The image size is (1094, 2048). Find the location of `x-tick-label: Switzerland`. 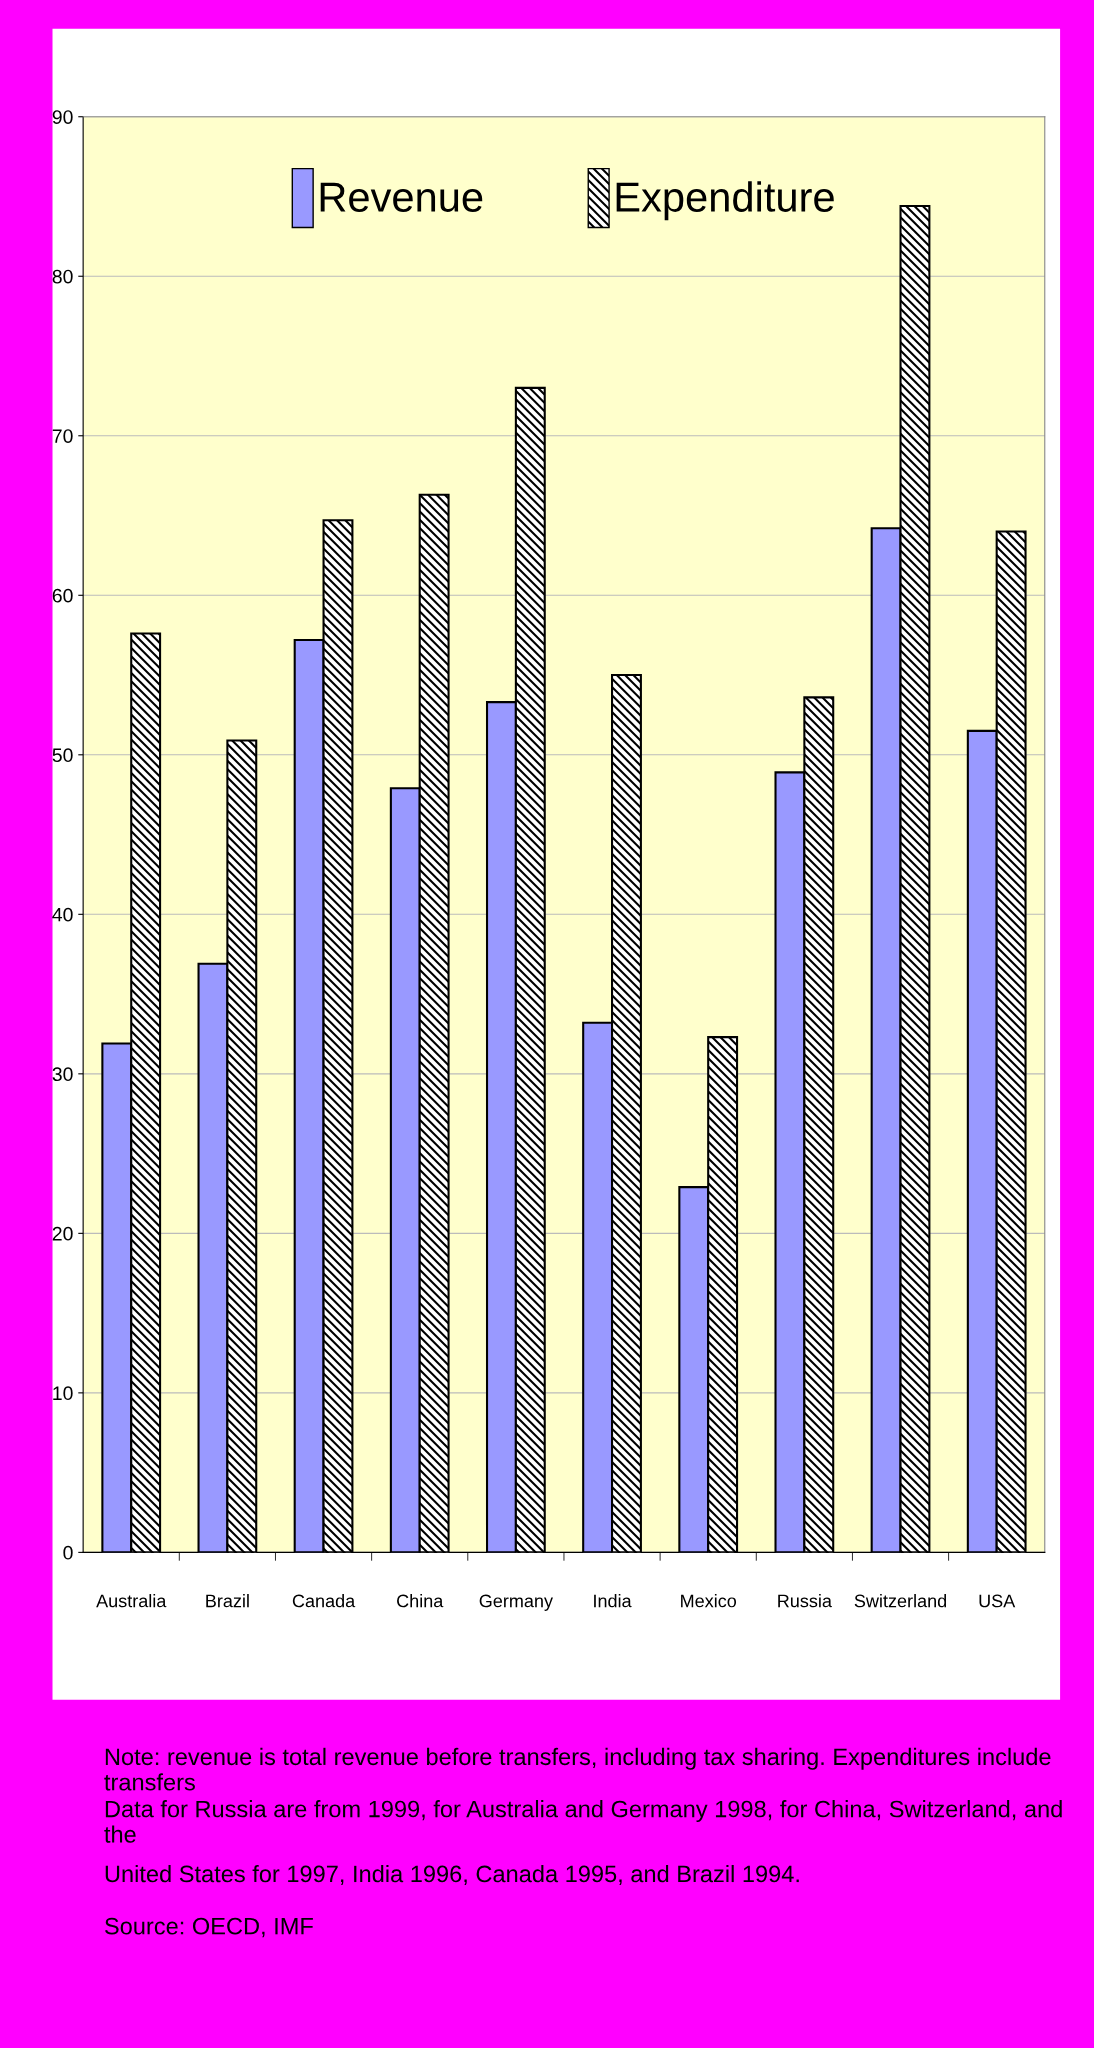

x-tick-label: Switzerland is located at coordinates (900, 1601).